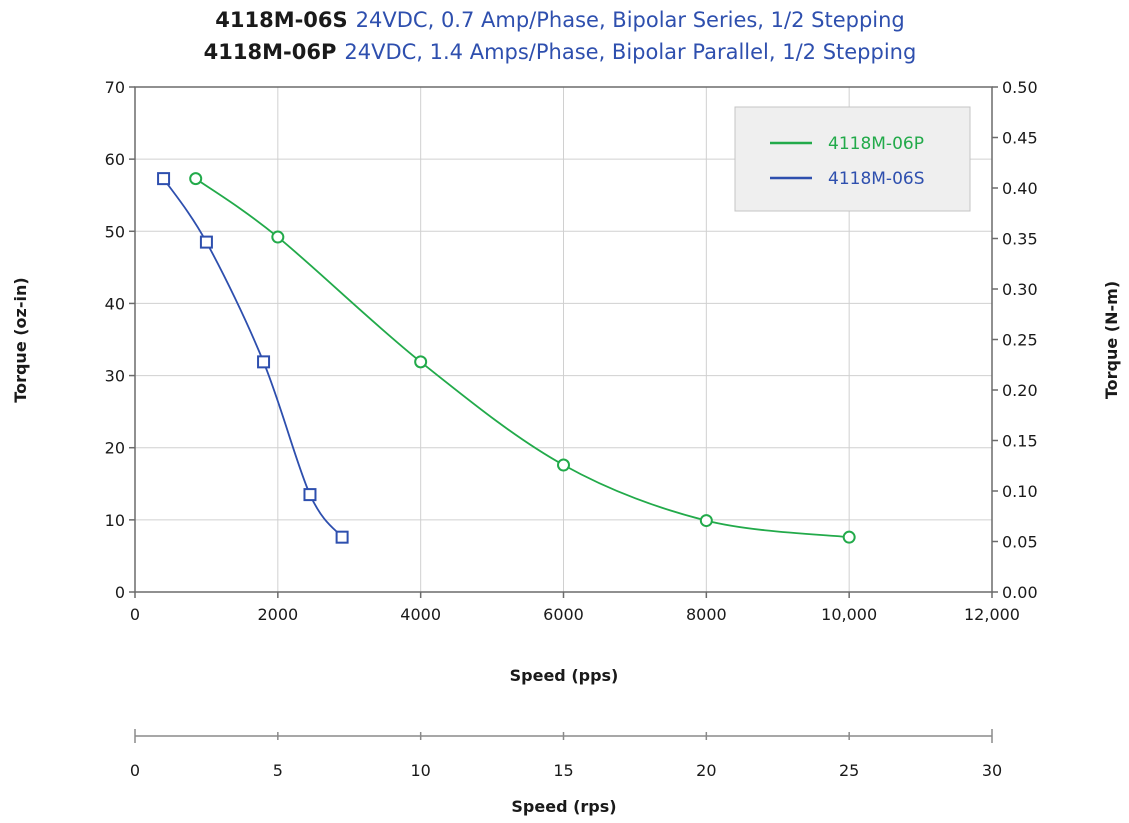 This screenshot has height=823, width=1129. Describe the element at coordinates (270, 52) in the screenshot. I see `title-line-2-model: 4118M-06P` at that location.